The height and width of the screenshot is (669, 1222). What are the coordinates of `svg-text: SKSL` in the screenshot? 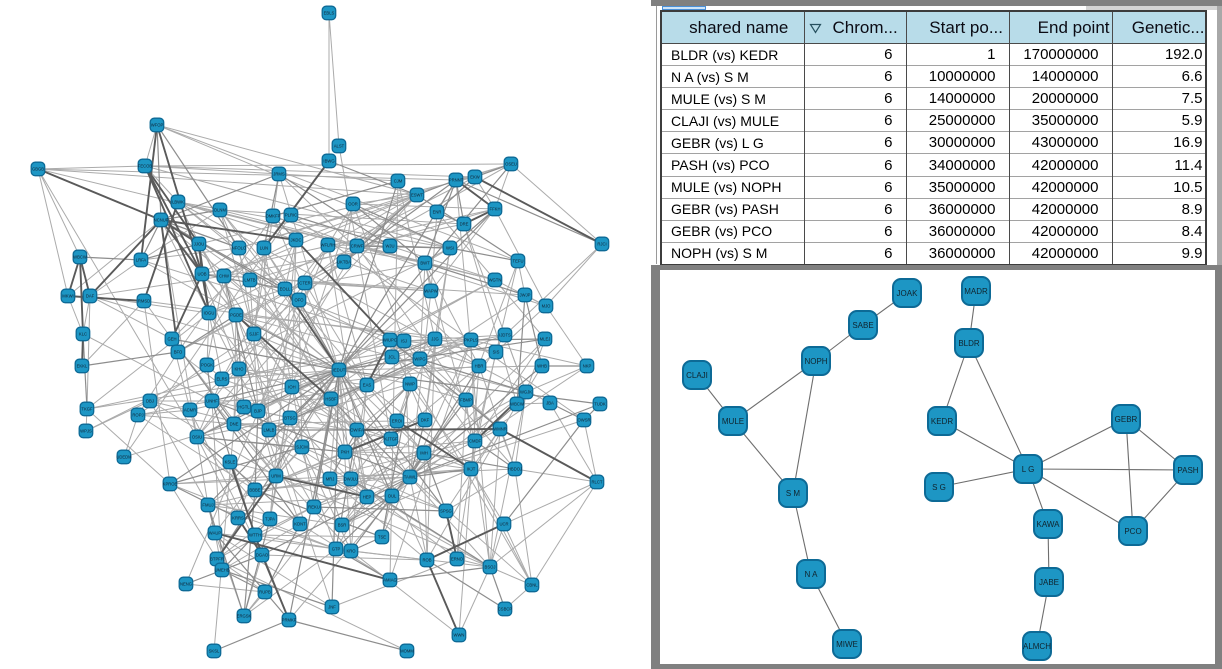 It's located at (214, 651).